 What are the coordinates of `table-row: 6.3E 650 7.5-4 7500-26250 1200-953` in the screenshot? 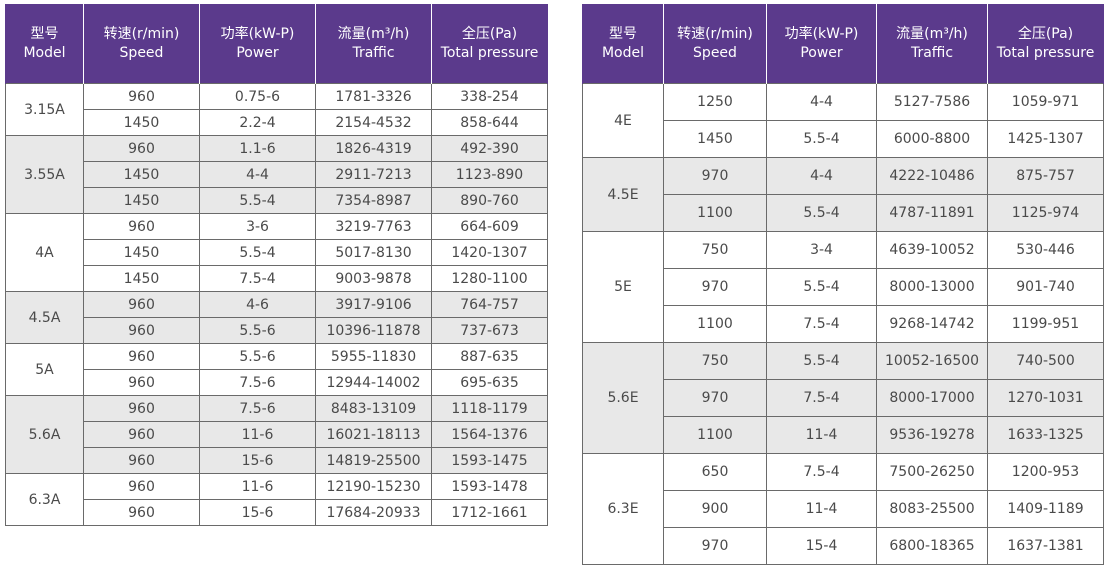 It's located at (843, 509).